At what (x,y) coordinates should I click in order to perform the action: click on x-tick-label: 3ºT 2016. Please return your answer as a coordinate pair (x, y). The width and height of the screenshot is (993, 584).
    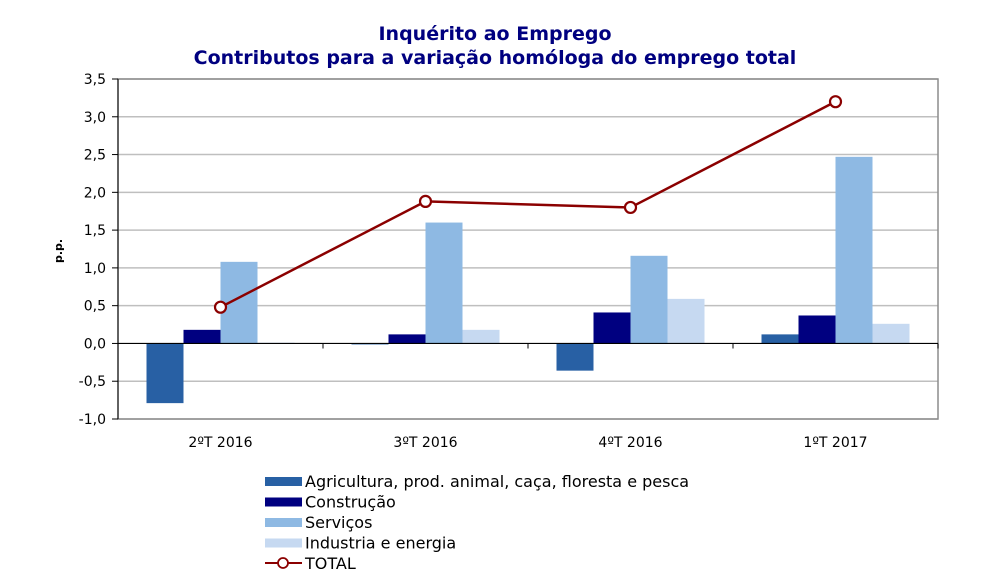
    Looking at the image, I should click on (425, 443).